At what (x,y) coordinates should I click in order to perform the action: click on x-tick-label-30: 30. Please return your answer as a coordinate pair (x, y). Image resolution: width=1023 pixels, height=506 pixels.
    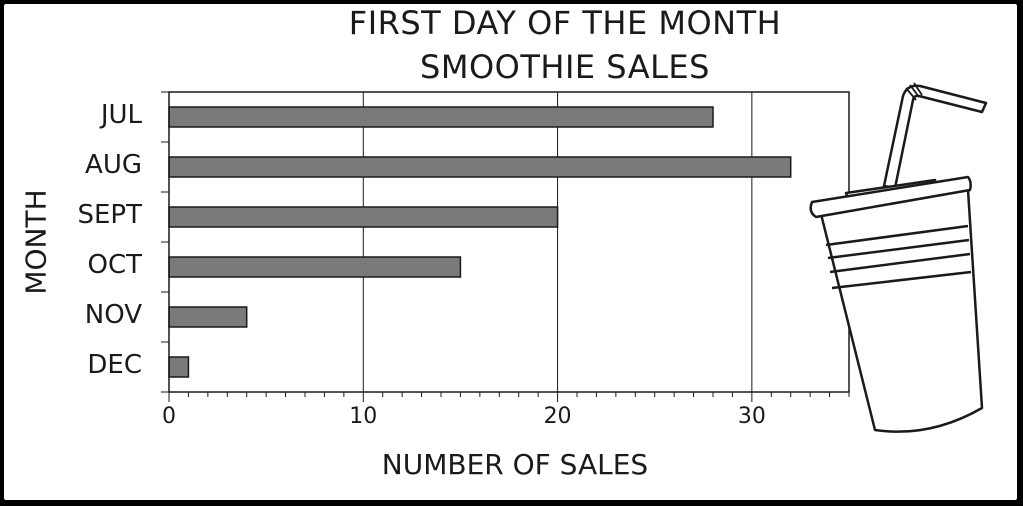
    Looking at the image, I should click on (751, 416).